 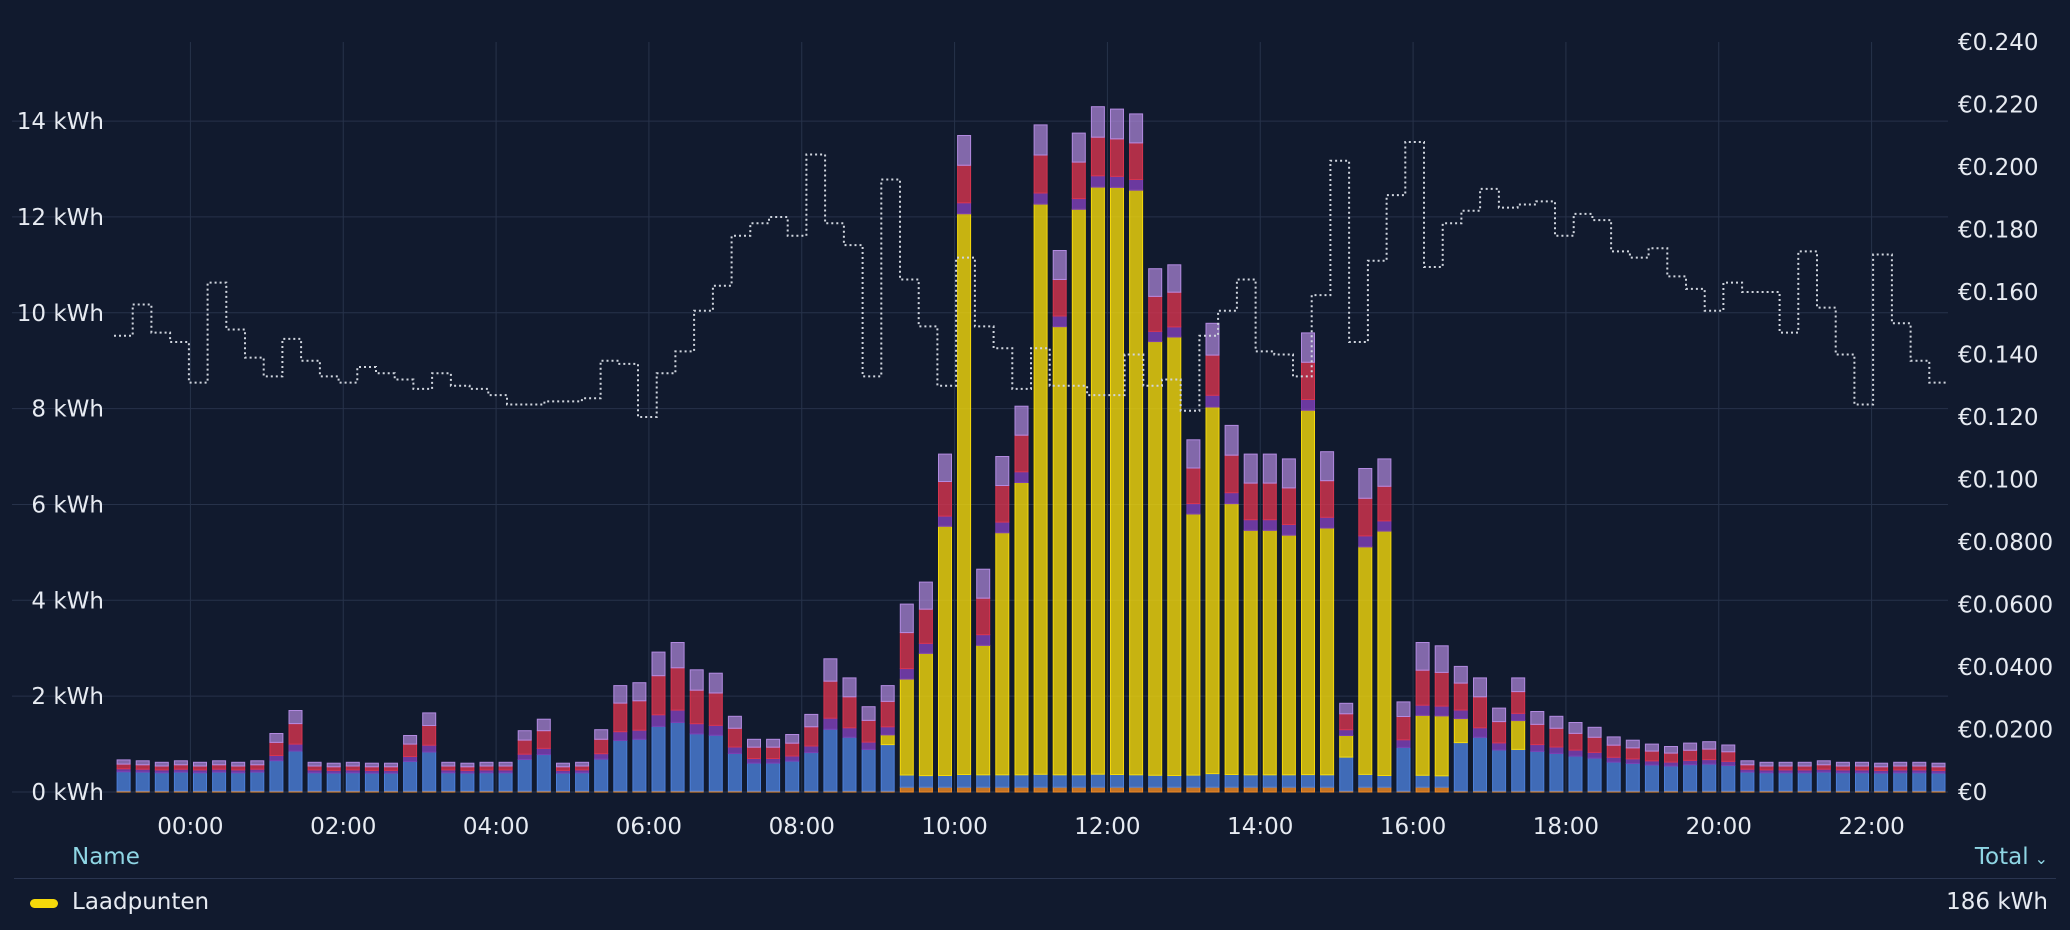 What do you see at coordinates (1035, 904) in the screenshot?
I see `legend-item-laadpunten: Laadpunten 186 kWh` at bounding box center [1035, 904].